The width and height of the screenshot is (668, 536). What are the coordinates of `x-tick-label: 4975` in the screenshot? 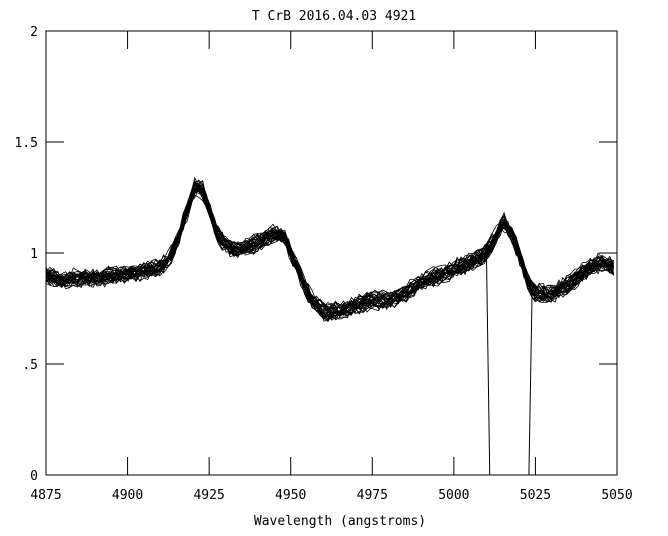 It's located at (372, 495).